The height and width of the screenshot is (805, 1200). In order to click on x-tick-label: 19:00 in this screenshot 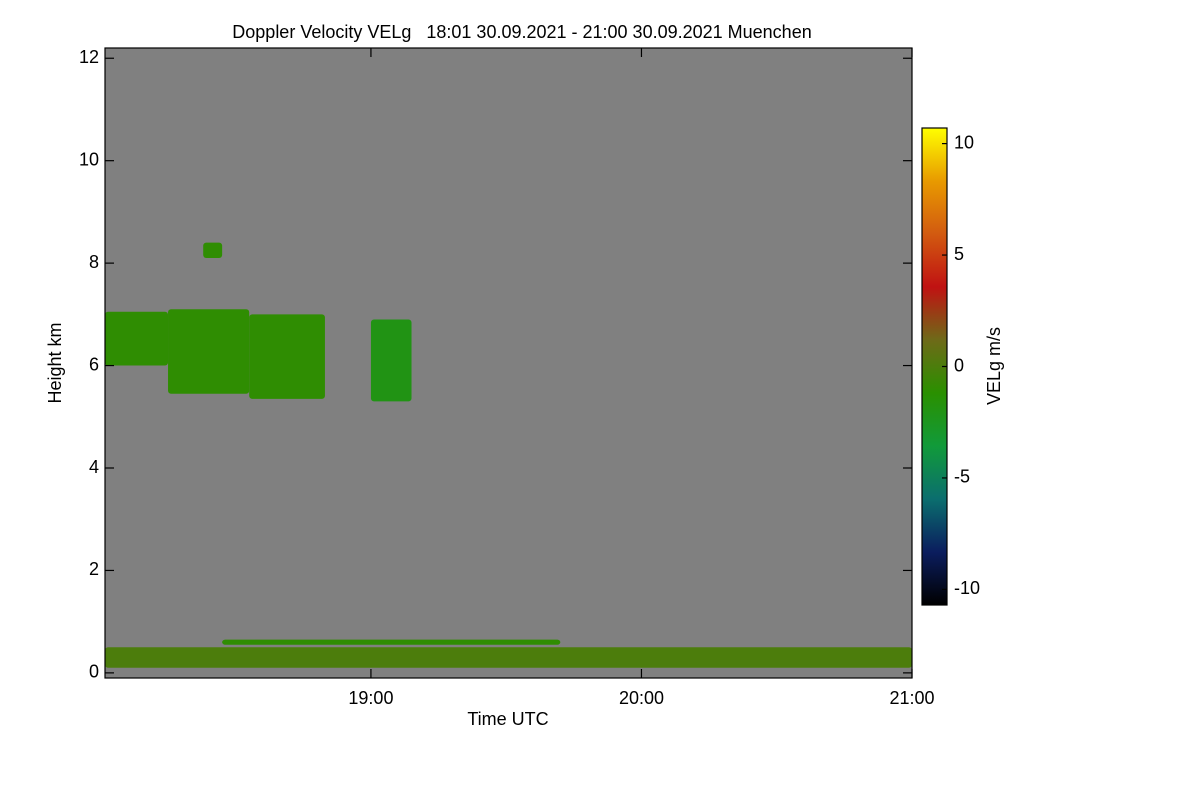, I will do `click(370, 698)`.